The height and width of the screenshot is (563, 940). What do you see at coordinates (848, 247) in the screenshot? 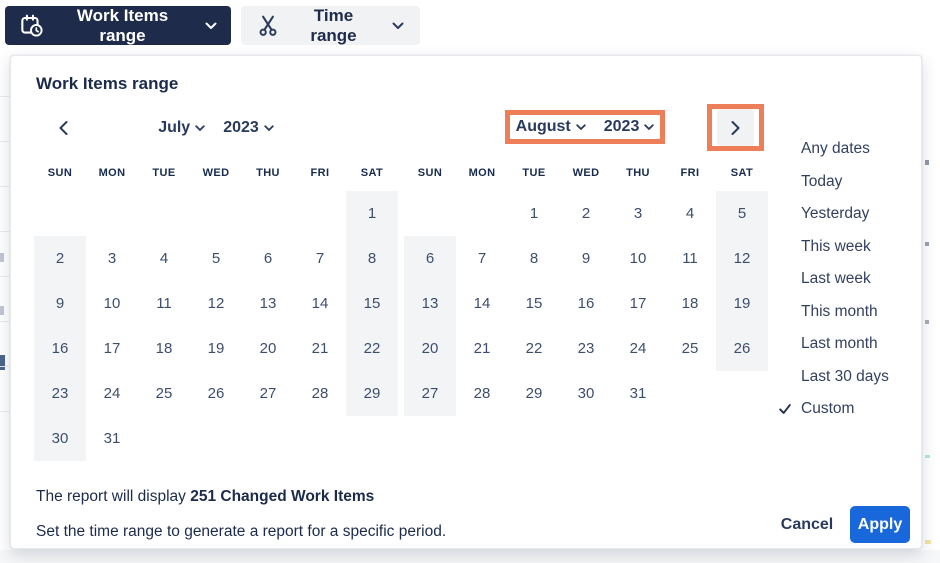
I see `preset-this-week: This week` at bounding box center [848, 247].